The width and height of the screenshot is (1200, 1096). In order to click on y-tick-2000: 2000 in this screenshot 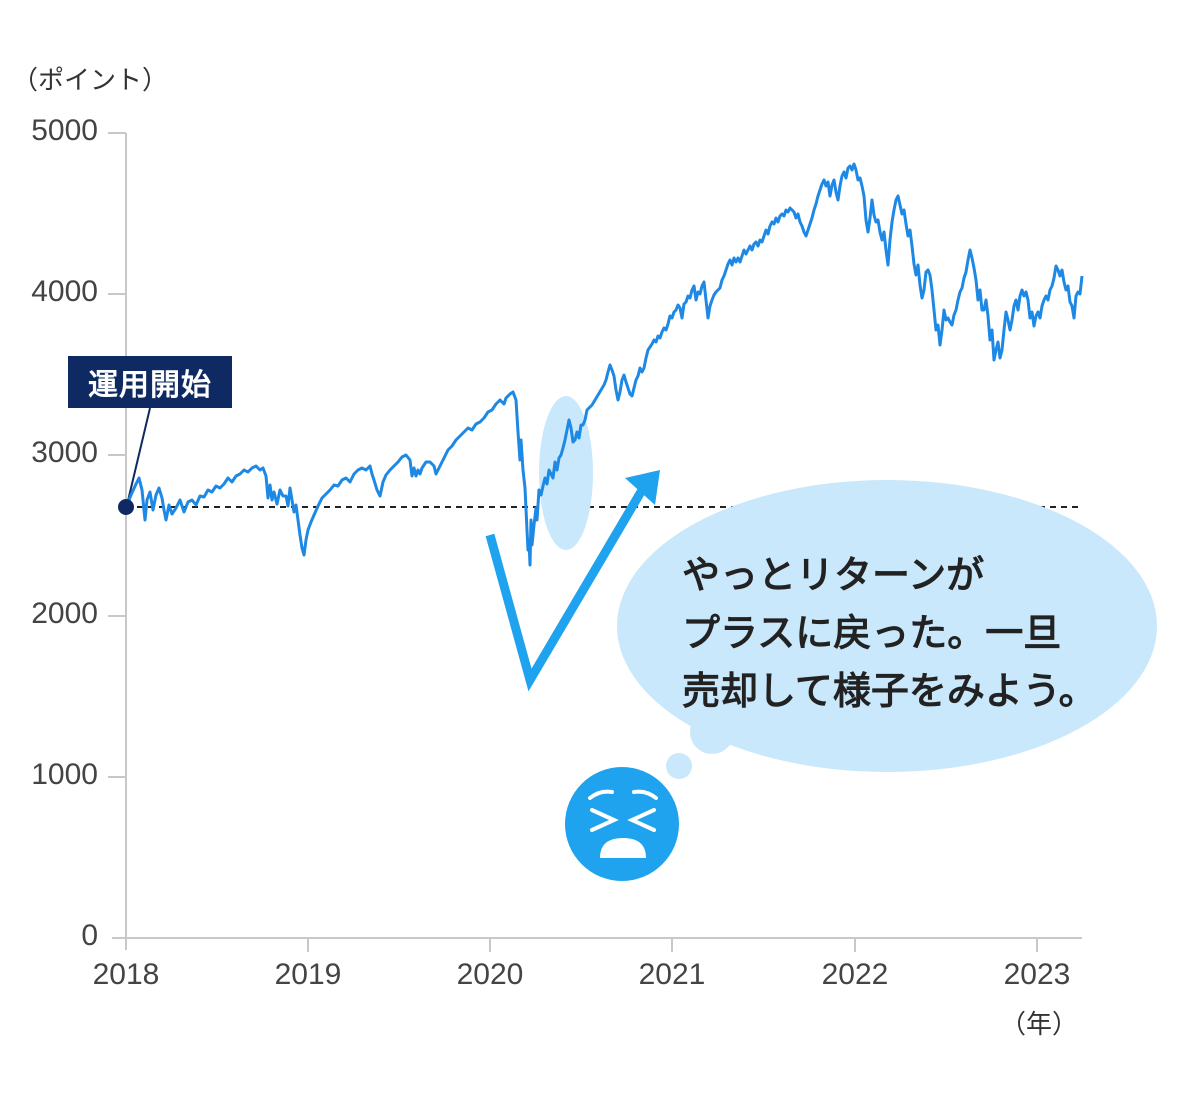, I will do `click(64, 613)`.